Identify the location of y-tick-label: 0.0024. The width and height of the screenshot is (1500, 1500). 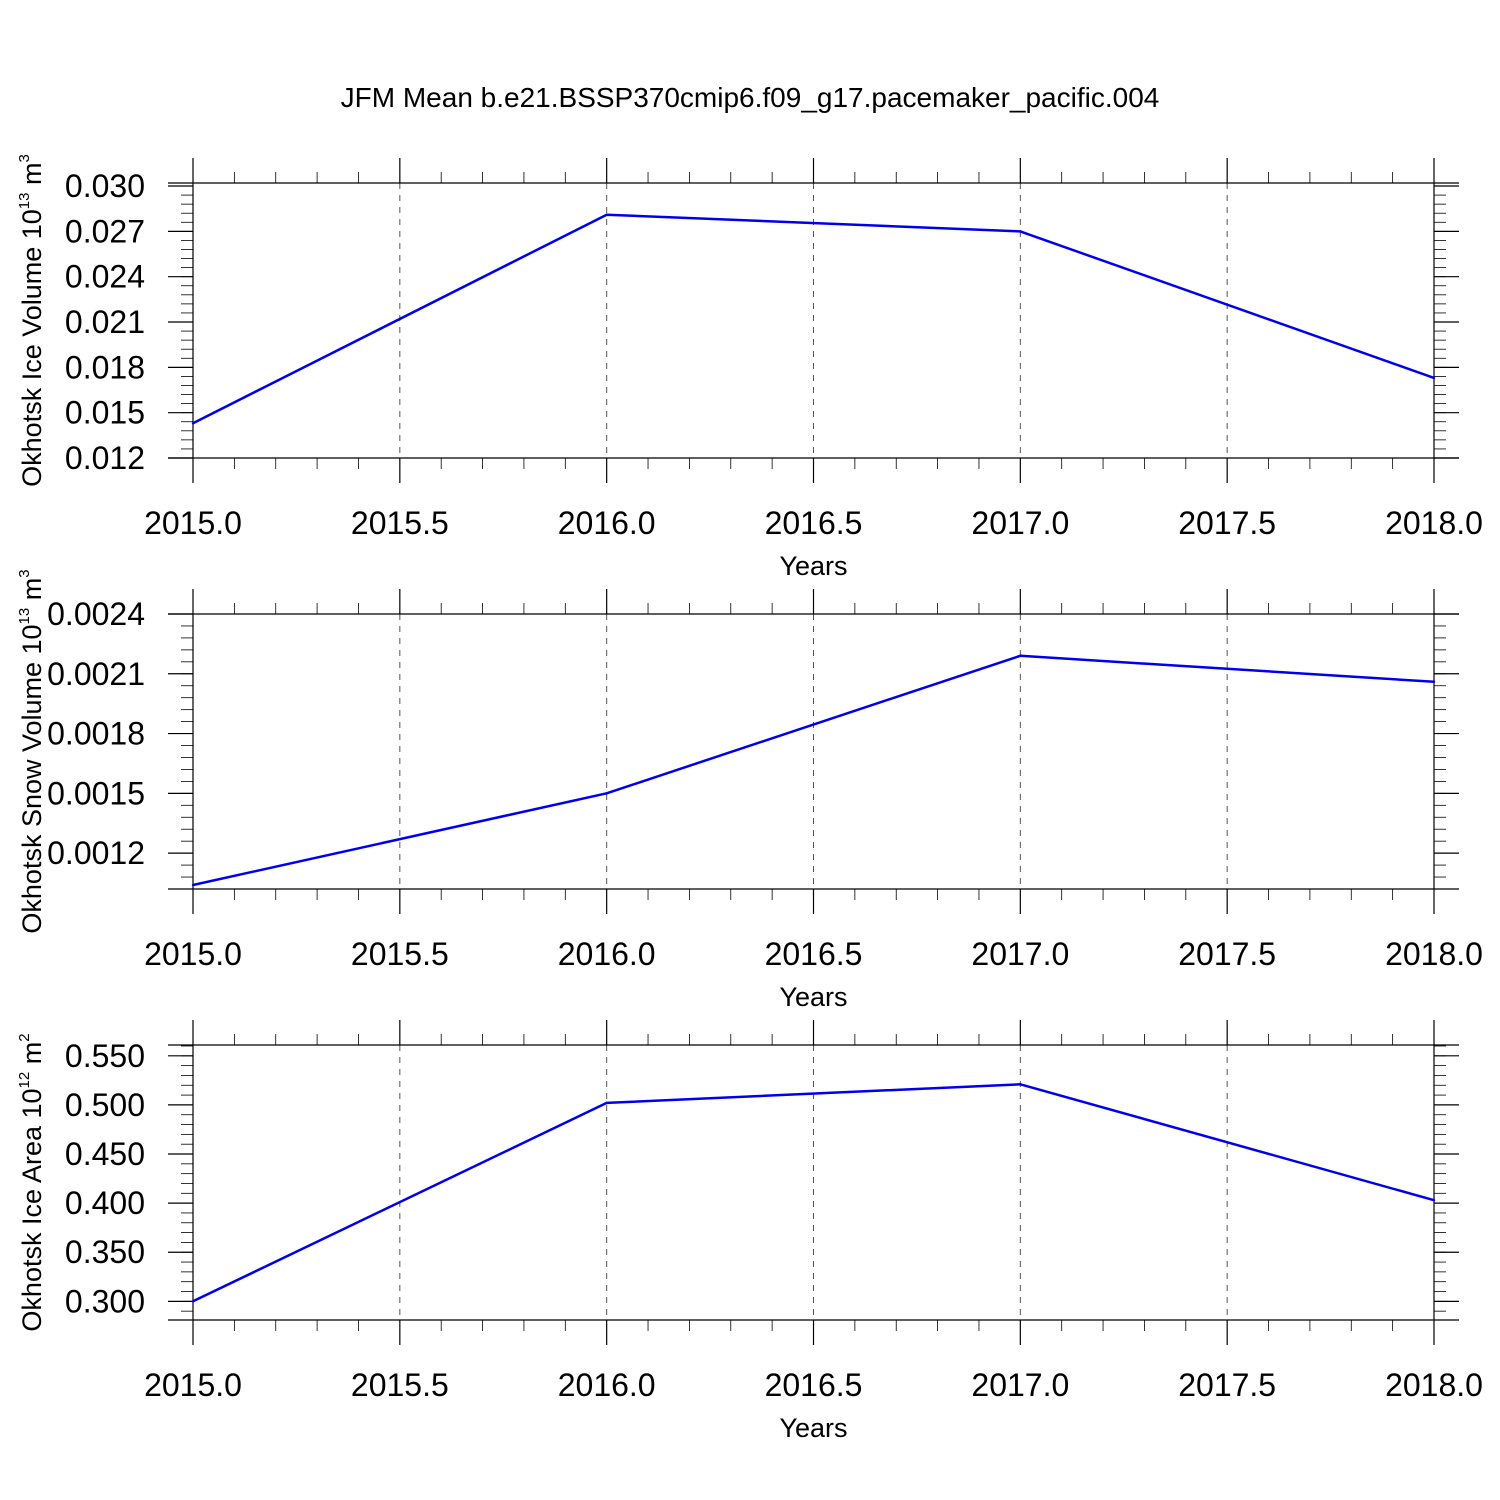
(96, 614).